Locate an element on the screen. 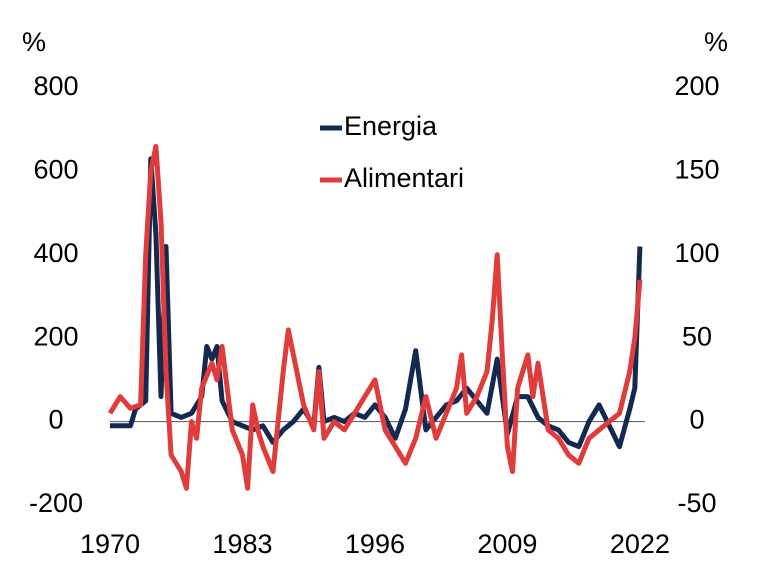 This screenshot has height=577, width=767. y-axis-label: % is located at coordinates (34, 42).